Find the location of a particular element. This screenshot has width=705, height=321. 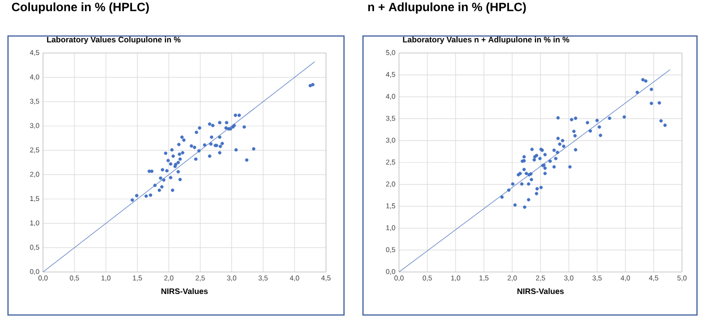

chart-title: Colupulone in % (HPLC) is located at coordinates (80, 8).